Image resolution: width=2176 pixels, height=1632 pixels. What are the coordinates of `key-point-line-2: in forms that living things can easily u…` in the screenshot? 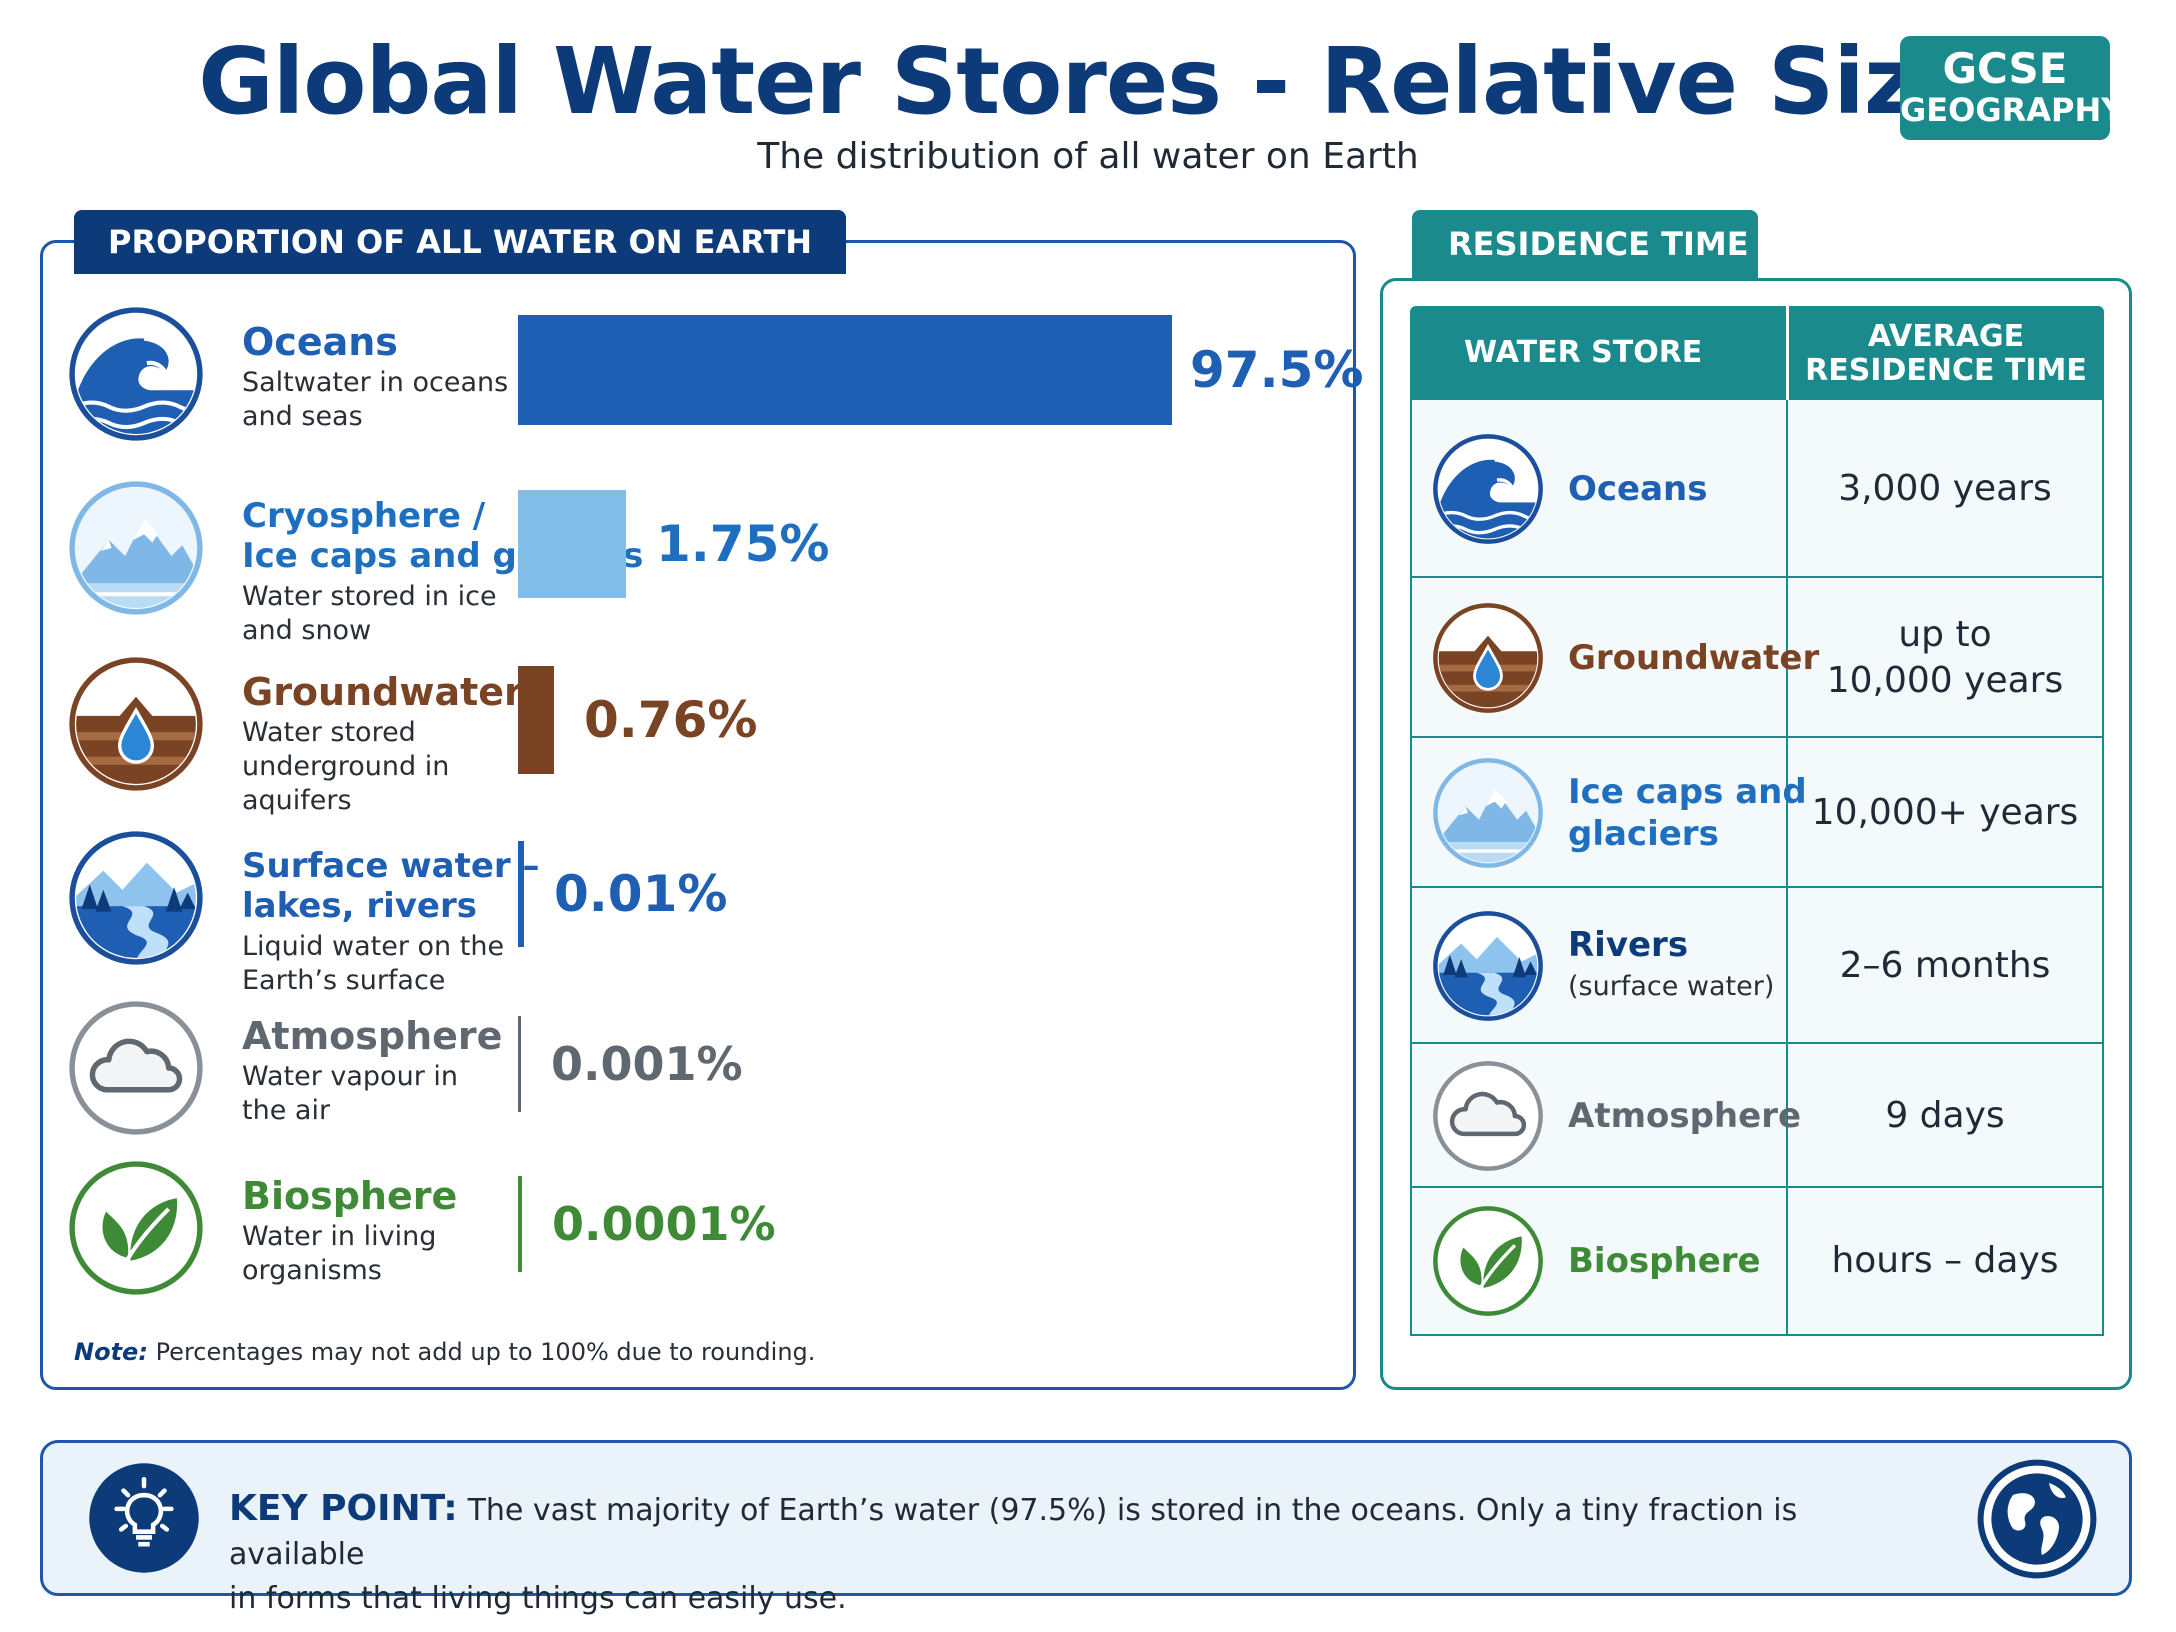 It's located at (538, 1598).